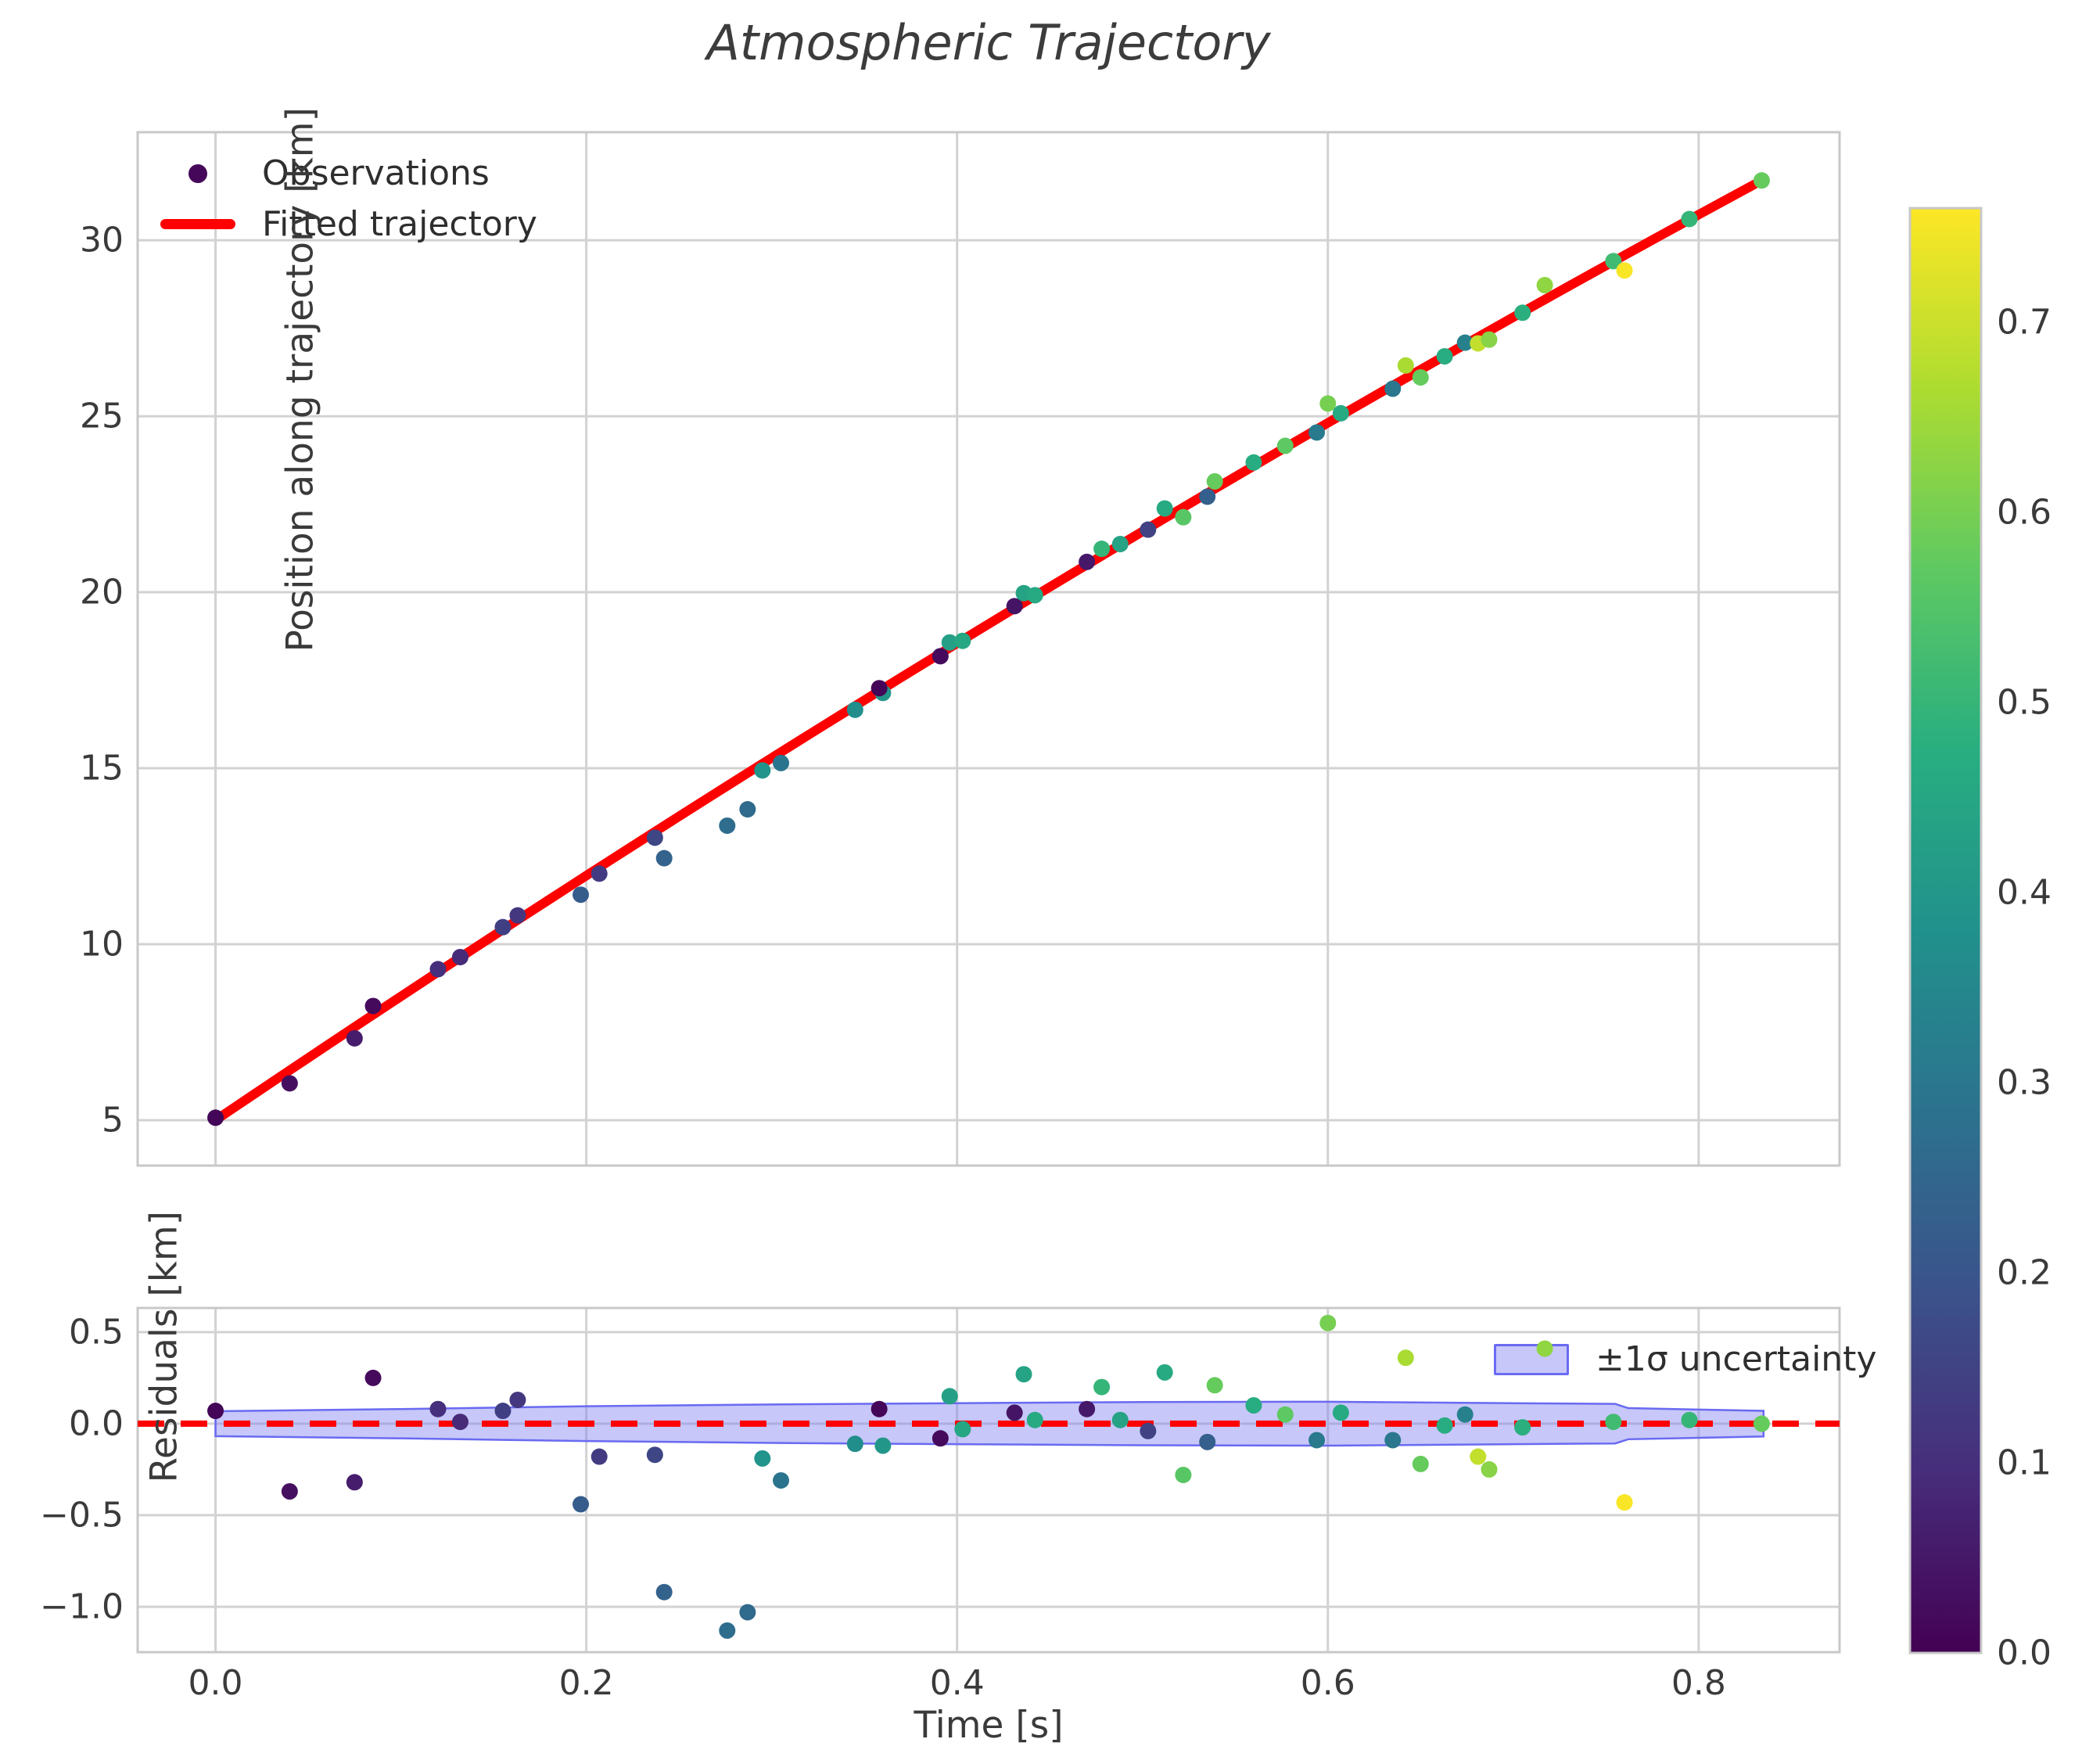  What do you see at coordinates (82, 1607) in the screenshot?
I see `residual-y-tick-label: −1.0` at bounding box center [82, 1607].